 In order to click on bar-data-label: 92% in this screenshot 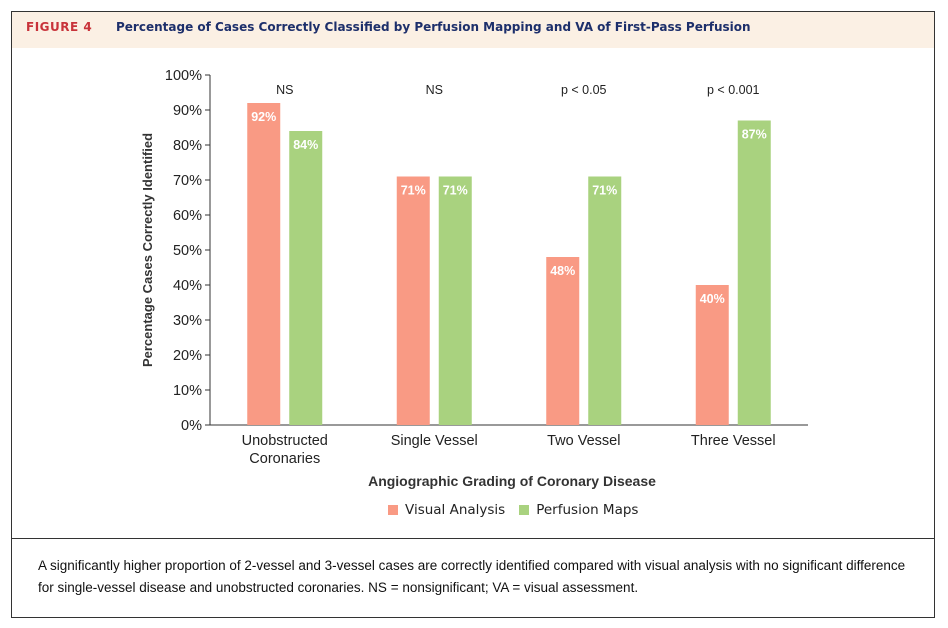, I will do `click(263, 117)`.